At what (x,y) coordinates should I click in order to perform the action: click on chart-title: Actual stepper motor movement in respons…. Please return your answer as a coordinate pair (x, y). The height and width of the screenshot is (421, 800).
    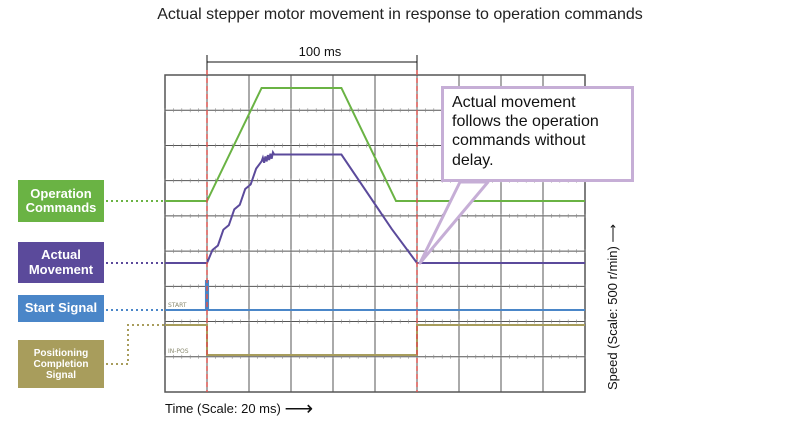
    Looking at the image, I should click on (400, 14).